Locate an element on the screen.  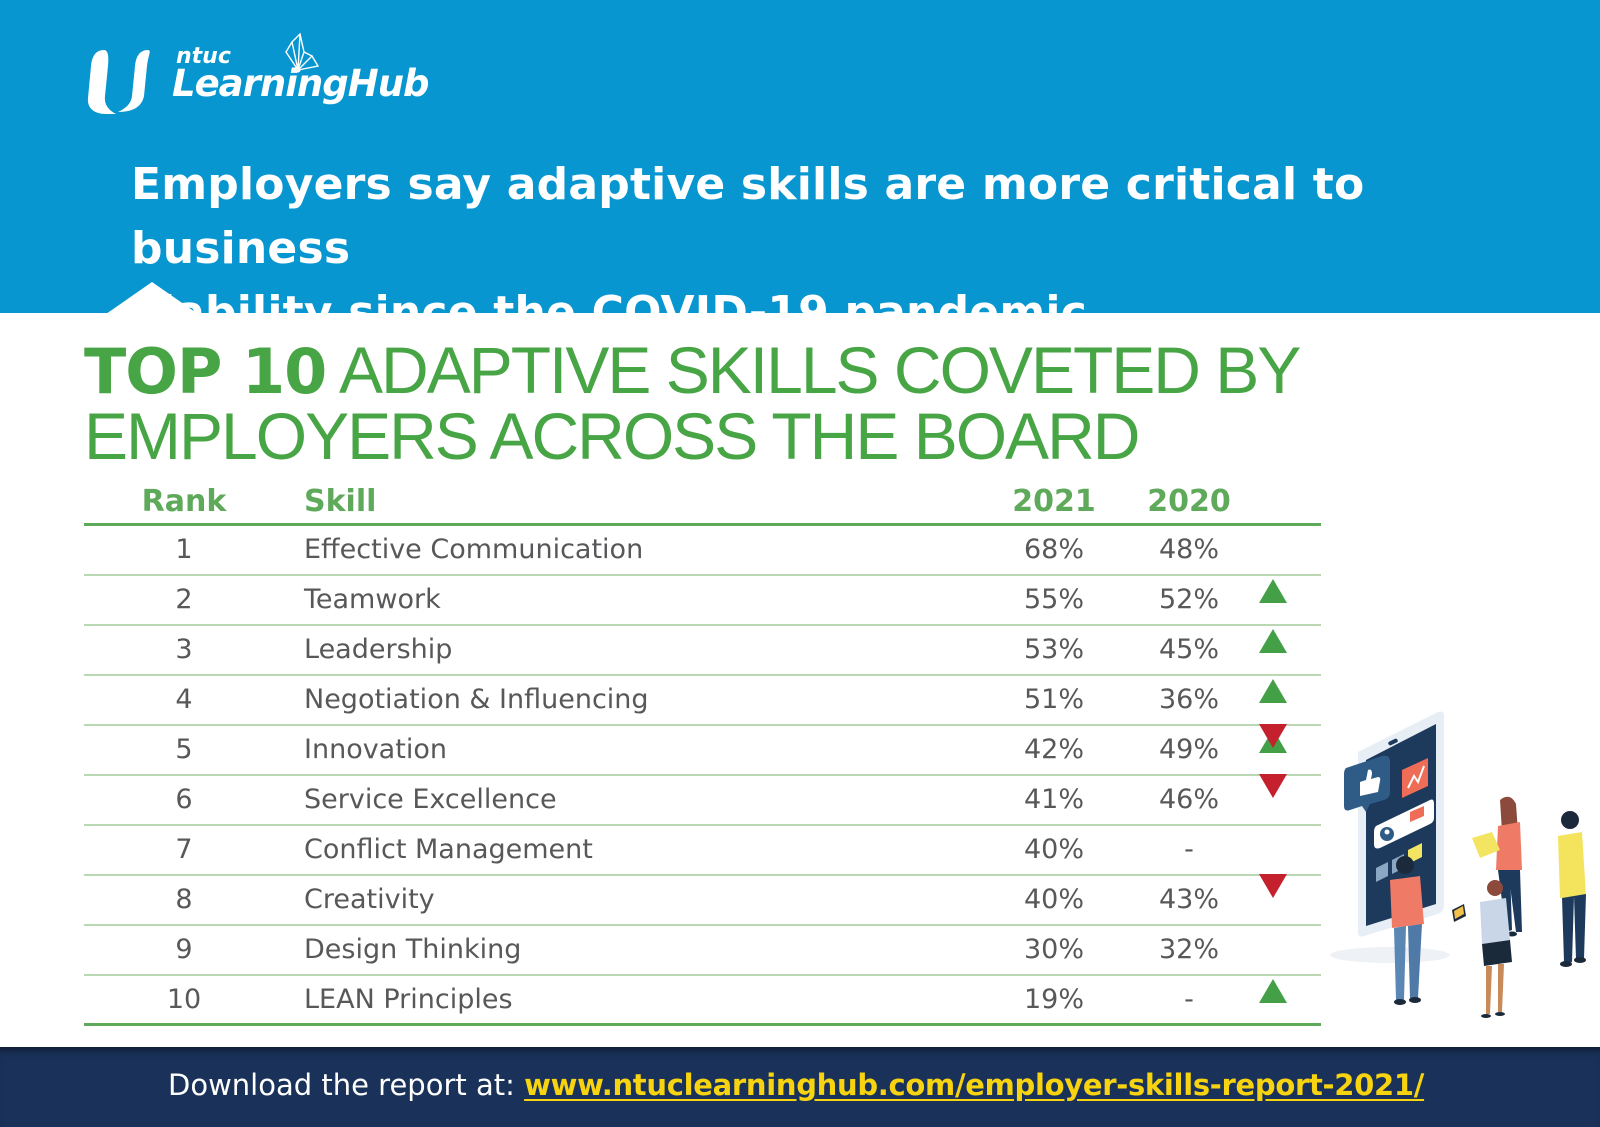
rank-cell: 10 is located at coordinates (184, 999).